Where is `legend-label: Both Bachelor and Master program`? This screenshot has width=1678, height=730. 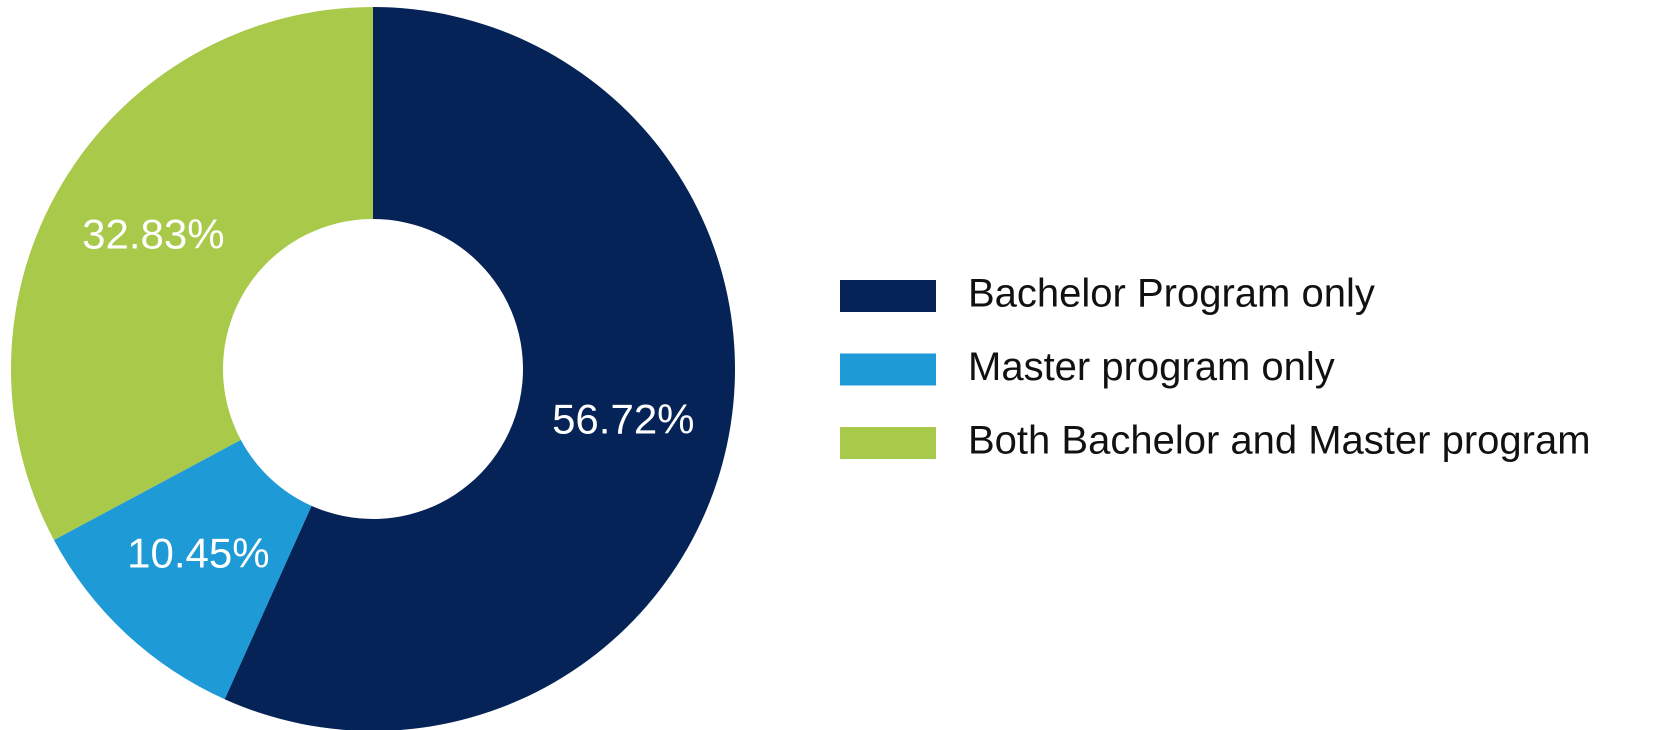
legend-label: Both Bachelor and Master program is located at coordinates (1279, 441).